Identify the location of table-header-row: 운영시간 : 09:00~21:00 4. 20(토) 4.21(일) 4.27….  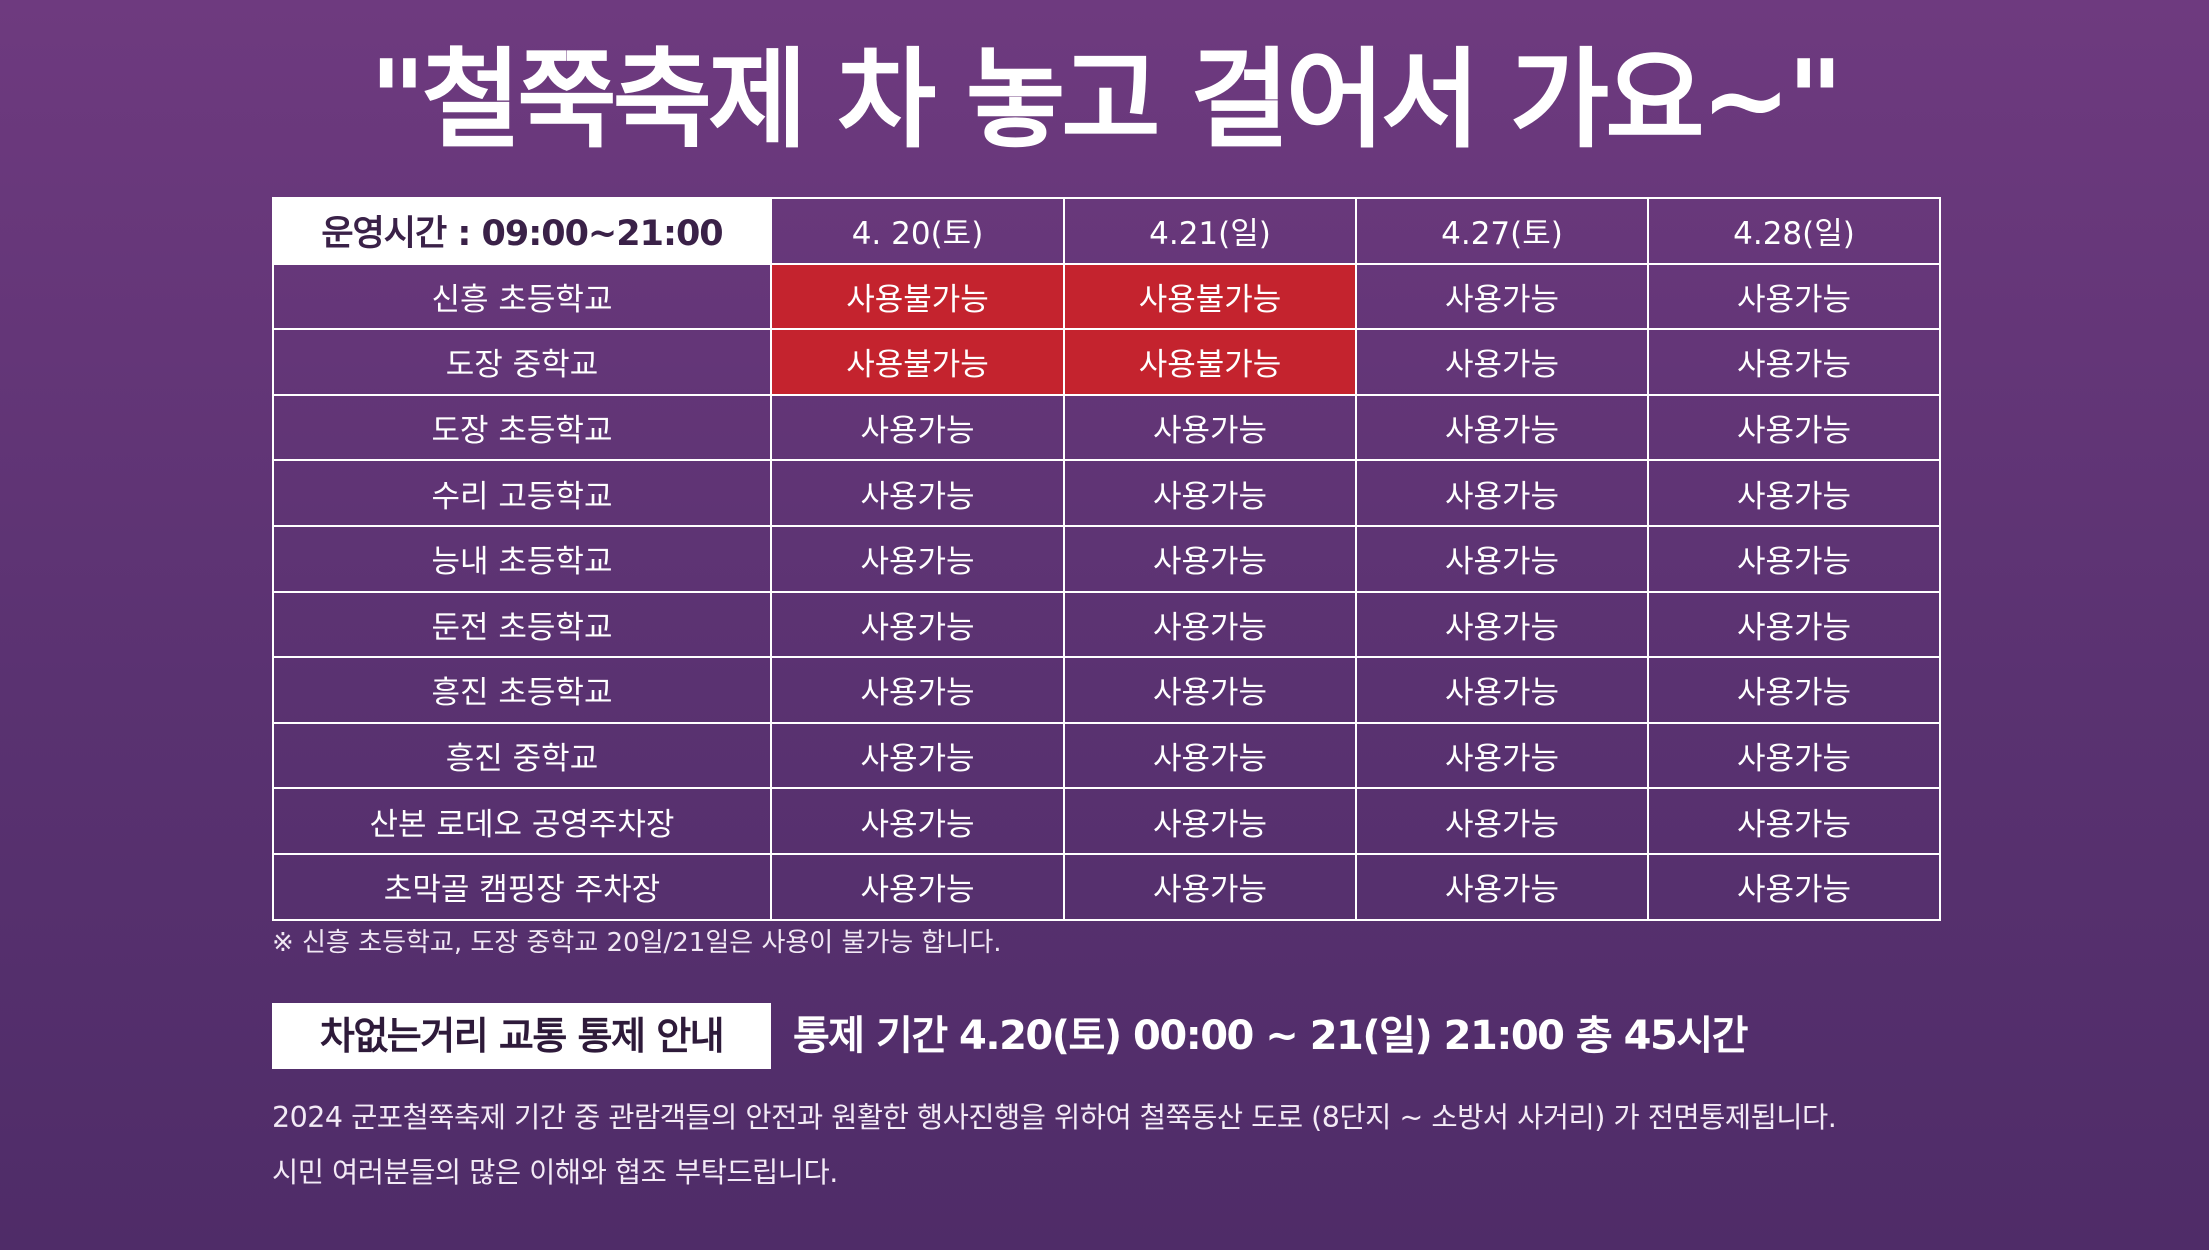
(1106, 231).